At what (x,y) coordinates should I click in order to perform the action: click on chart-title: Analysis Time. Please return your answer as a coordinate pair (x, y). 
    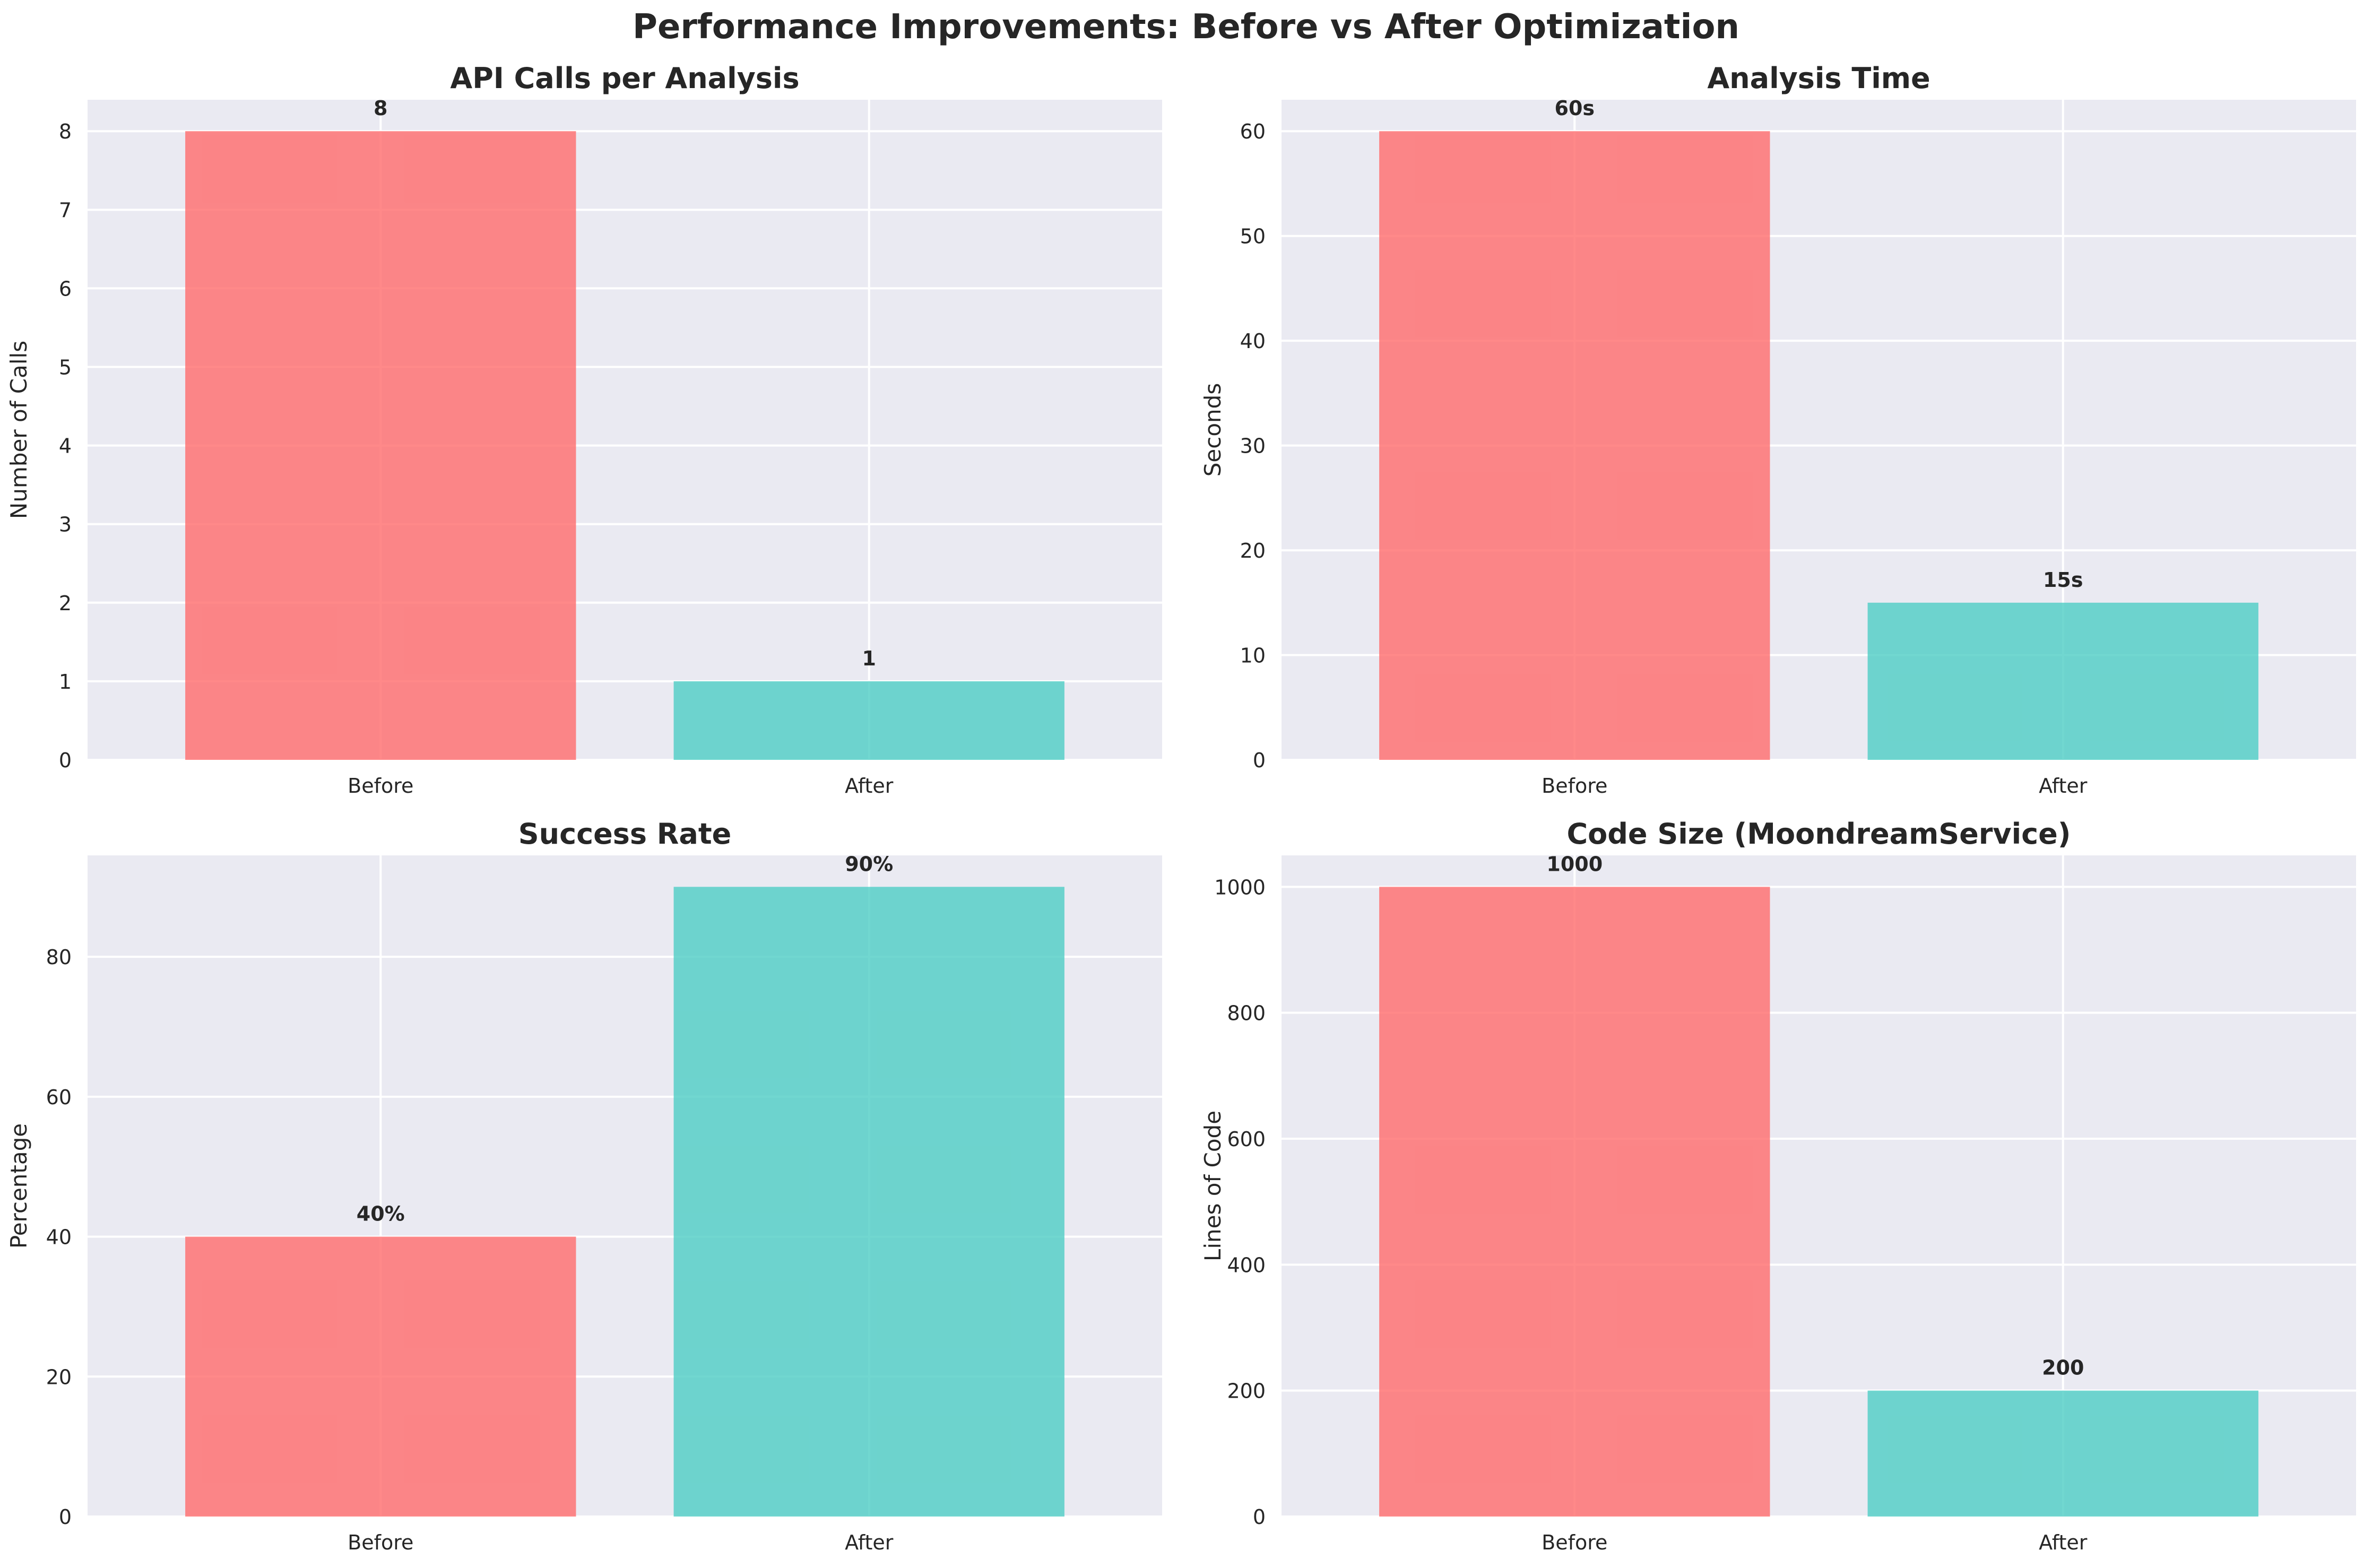
    Looking at the image, I should click on (1818, 78).